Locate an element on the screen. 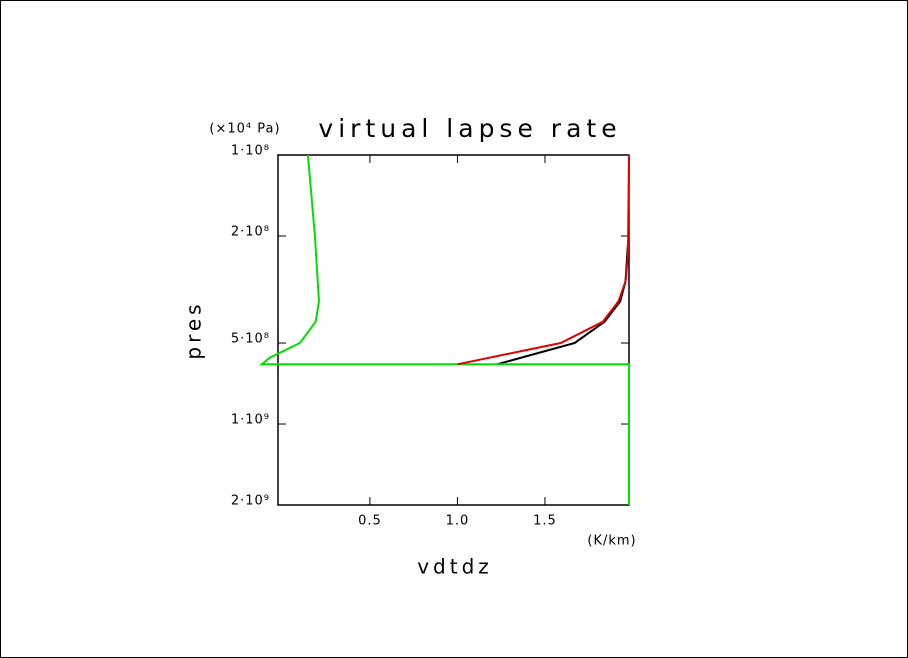 The width and height of the screenshot is (908, 658). chart-title: virtual lapse rate is located at coordinates (469, 128).